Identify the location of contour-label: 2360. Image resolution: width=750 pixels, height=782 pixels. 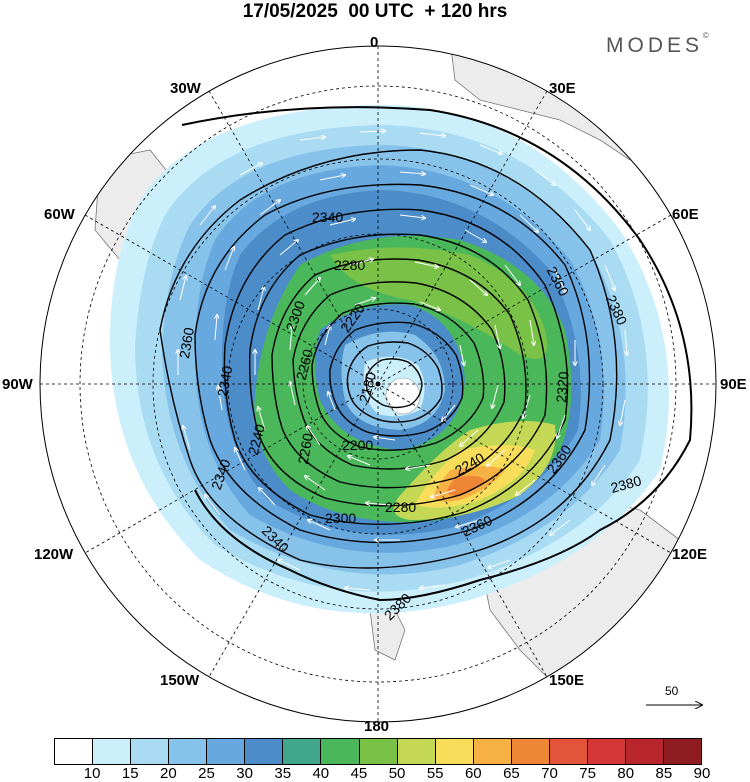
(186, 343).